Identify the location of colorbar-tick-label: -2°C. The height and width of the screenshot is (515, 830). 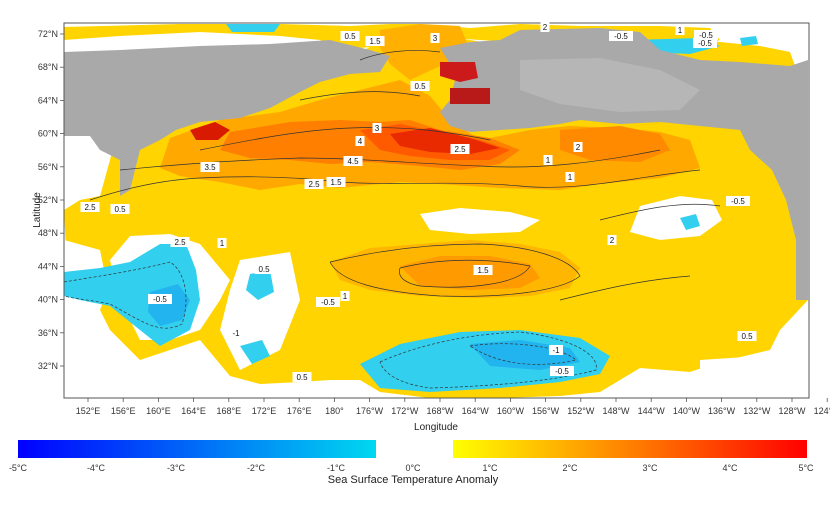
(256, 468).